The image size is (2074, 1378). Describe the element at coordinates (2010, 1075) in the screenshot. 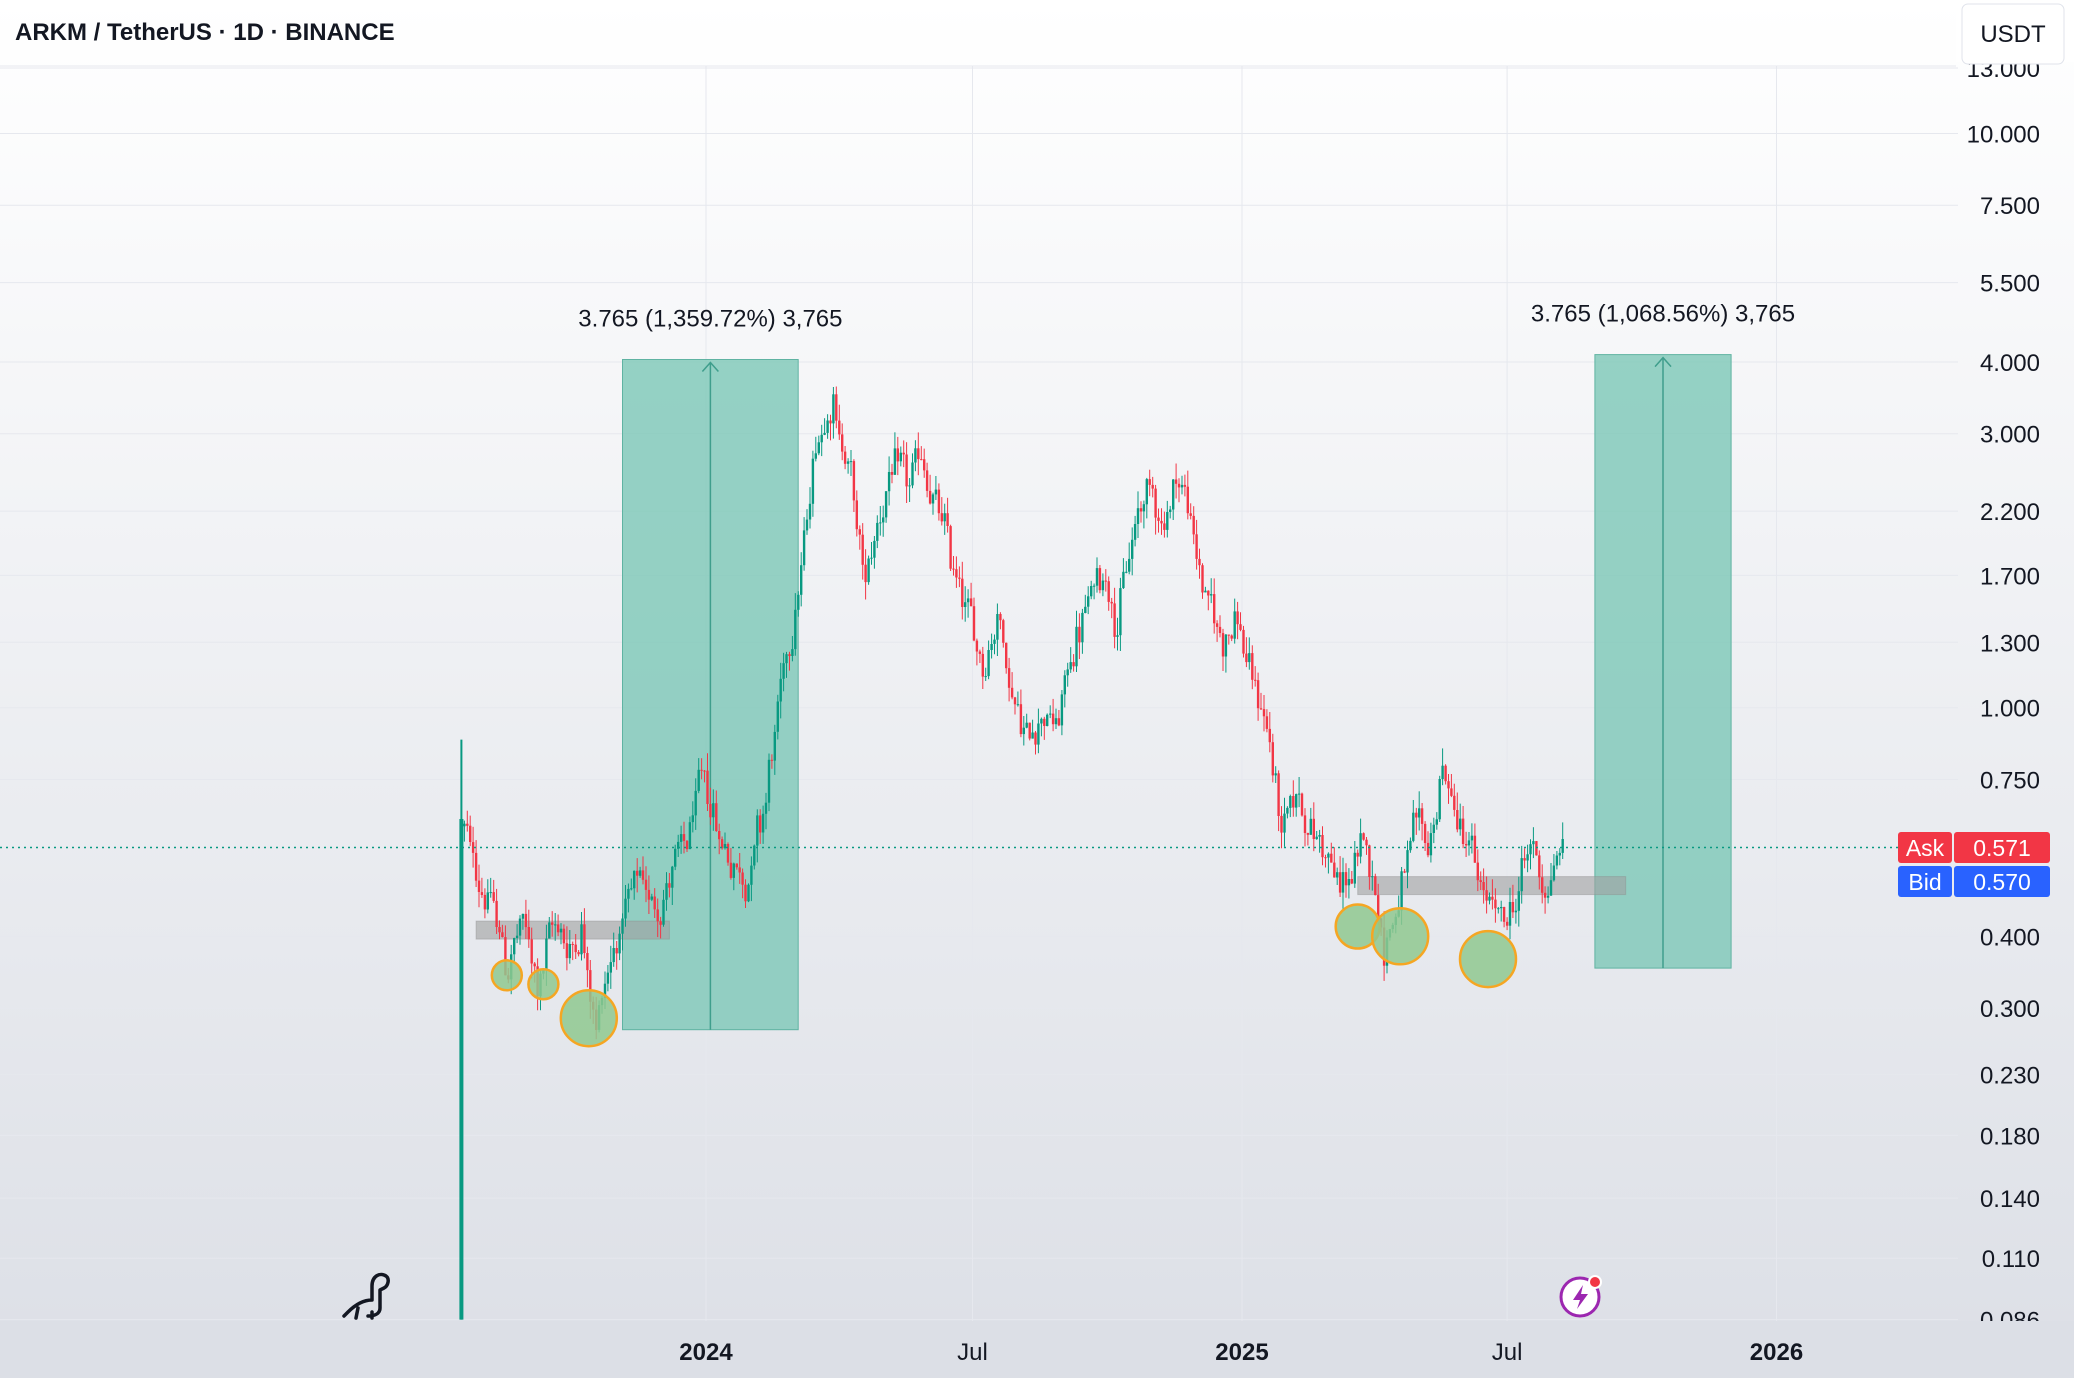

I see `y-tick-label: 0.230` at that location.